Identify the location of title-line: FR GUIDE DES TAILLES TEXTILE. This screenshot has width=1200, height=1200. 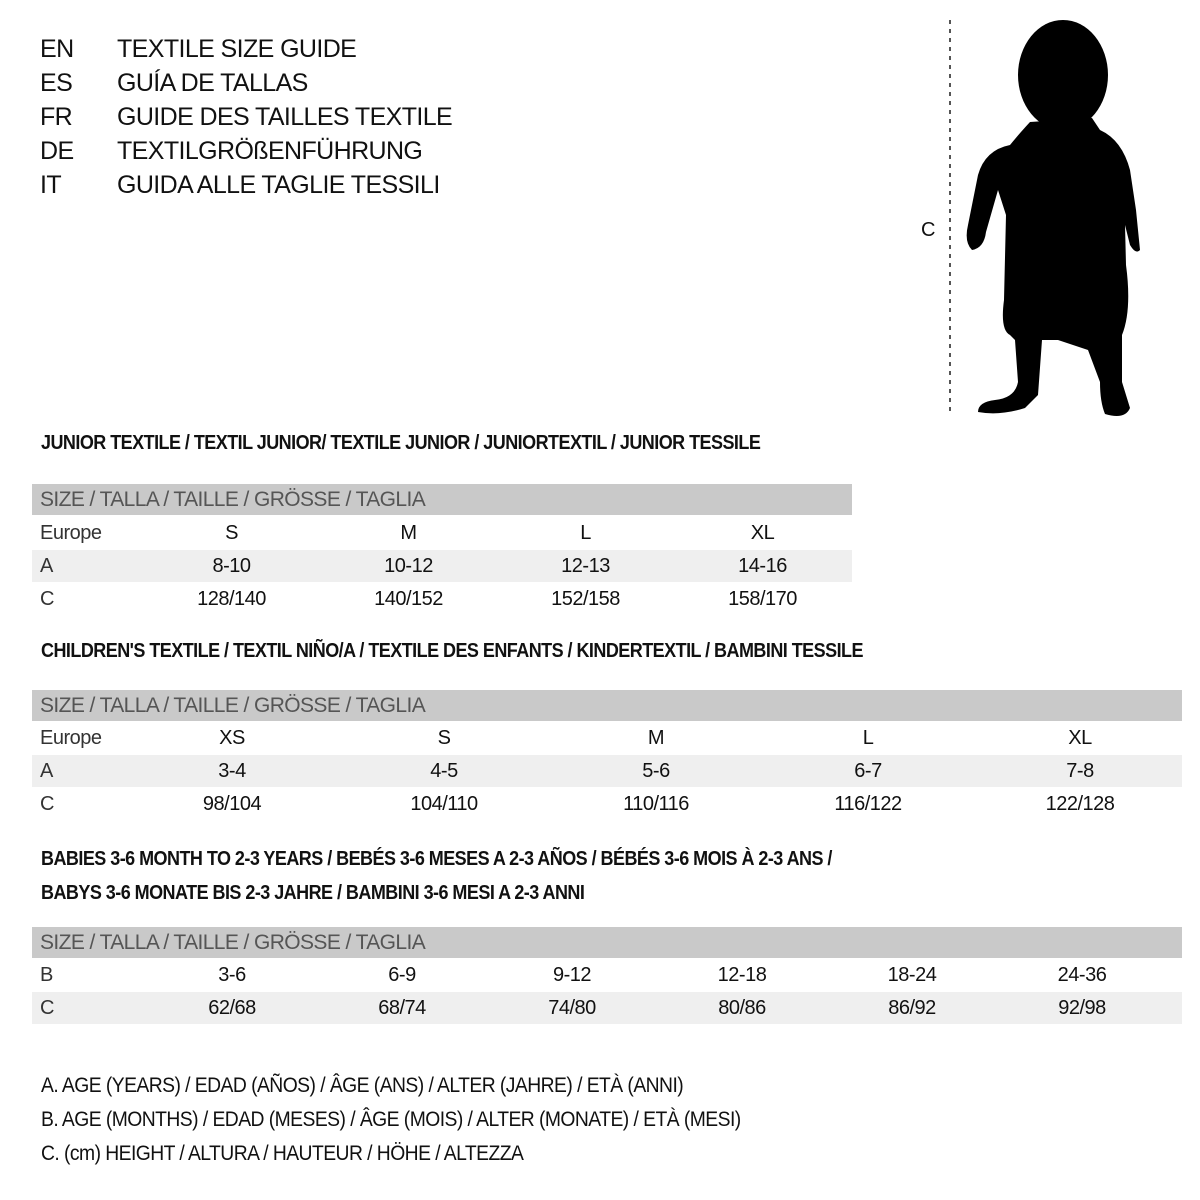
(246, 117).